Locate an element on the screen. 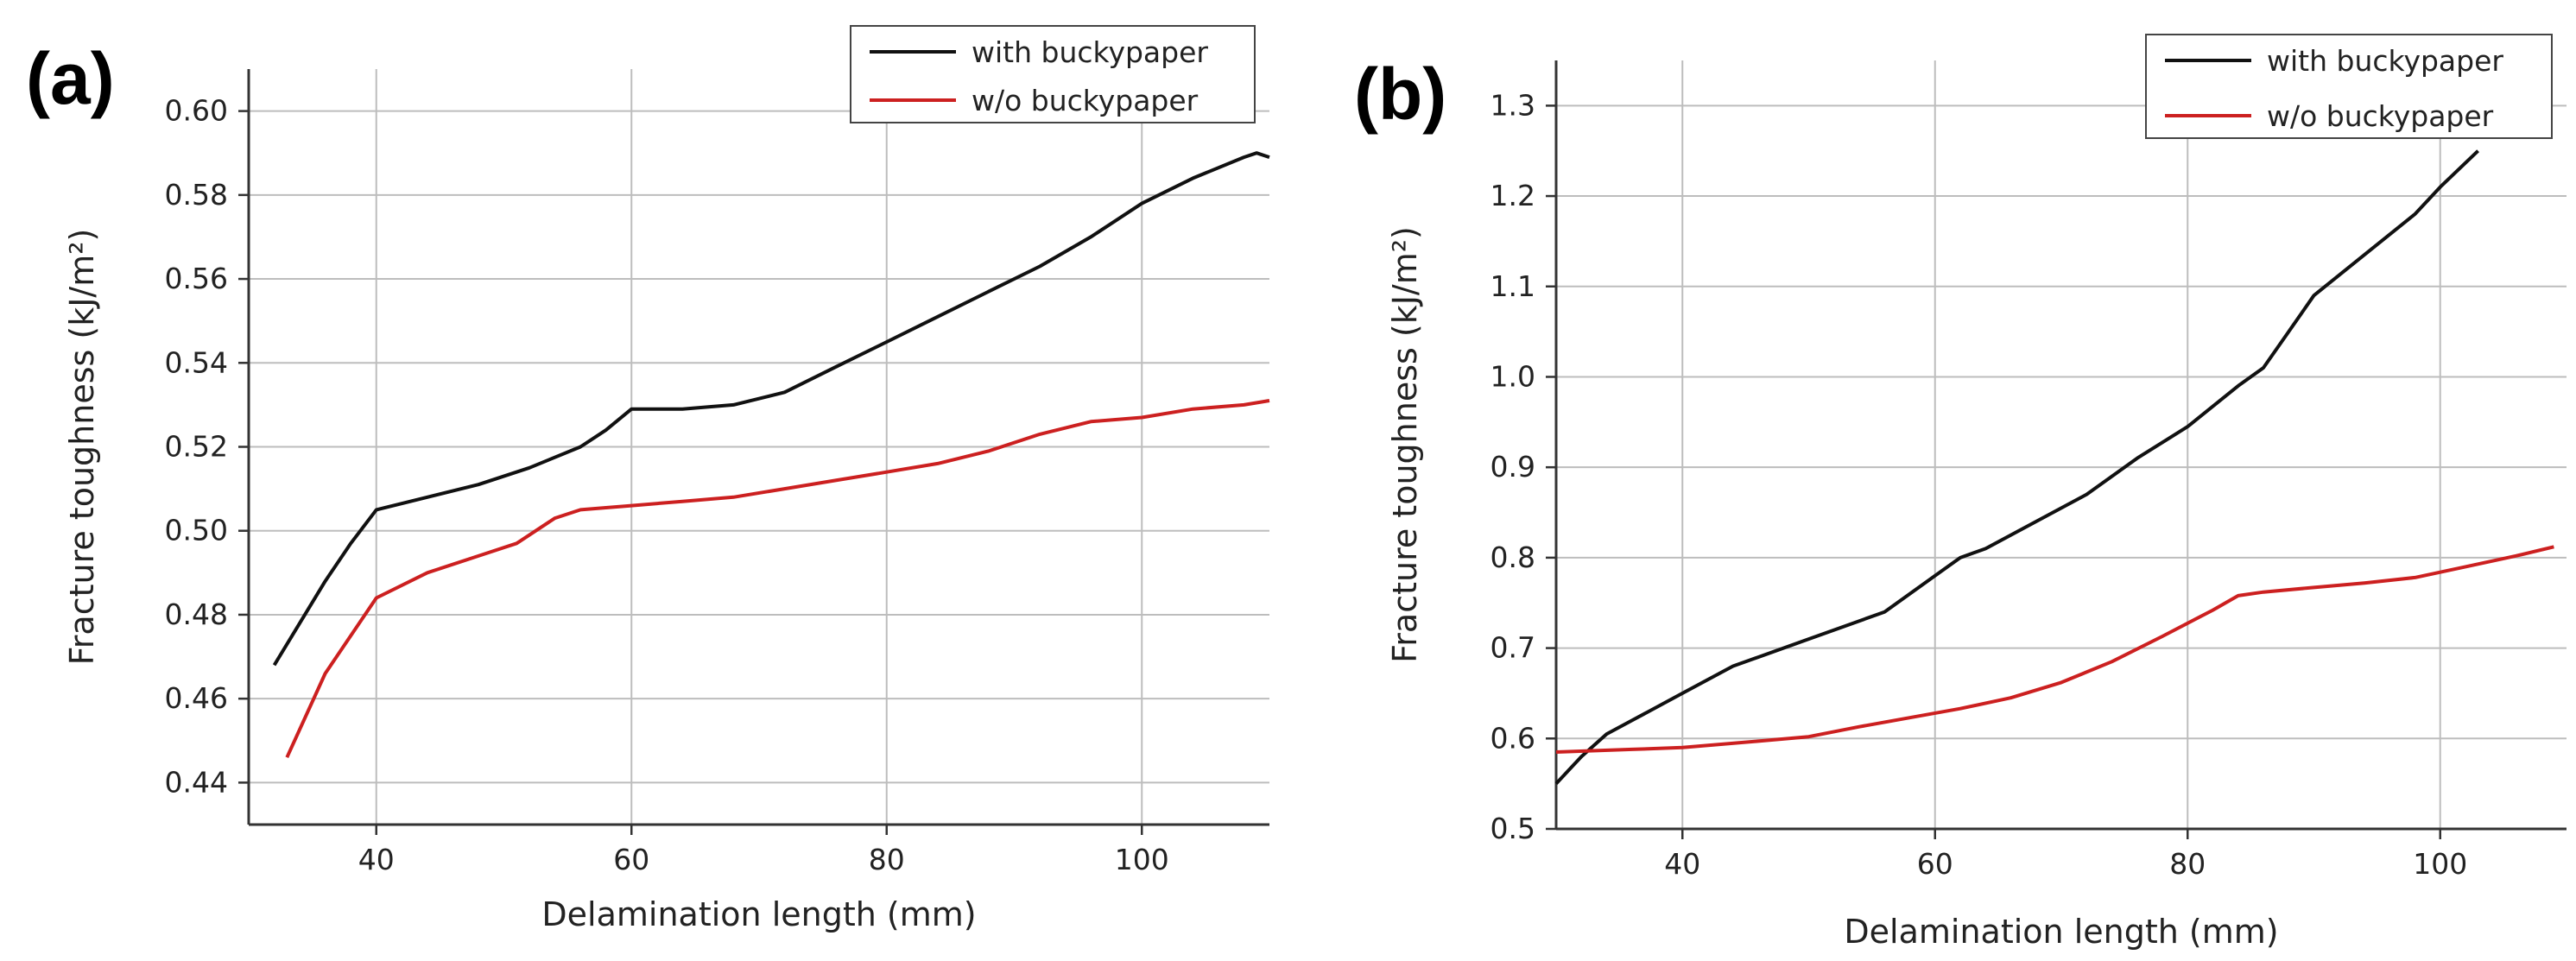 The height and width of the screenshot is (961, 2576). panel-a-x-tick-label: 60 is located at coordinates (631, 859).